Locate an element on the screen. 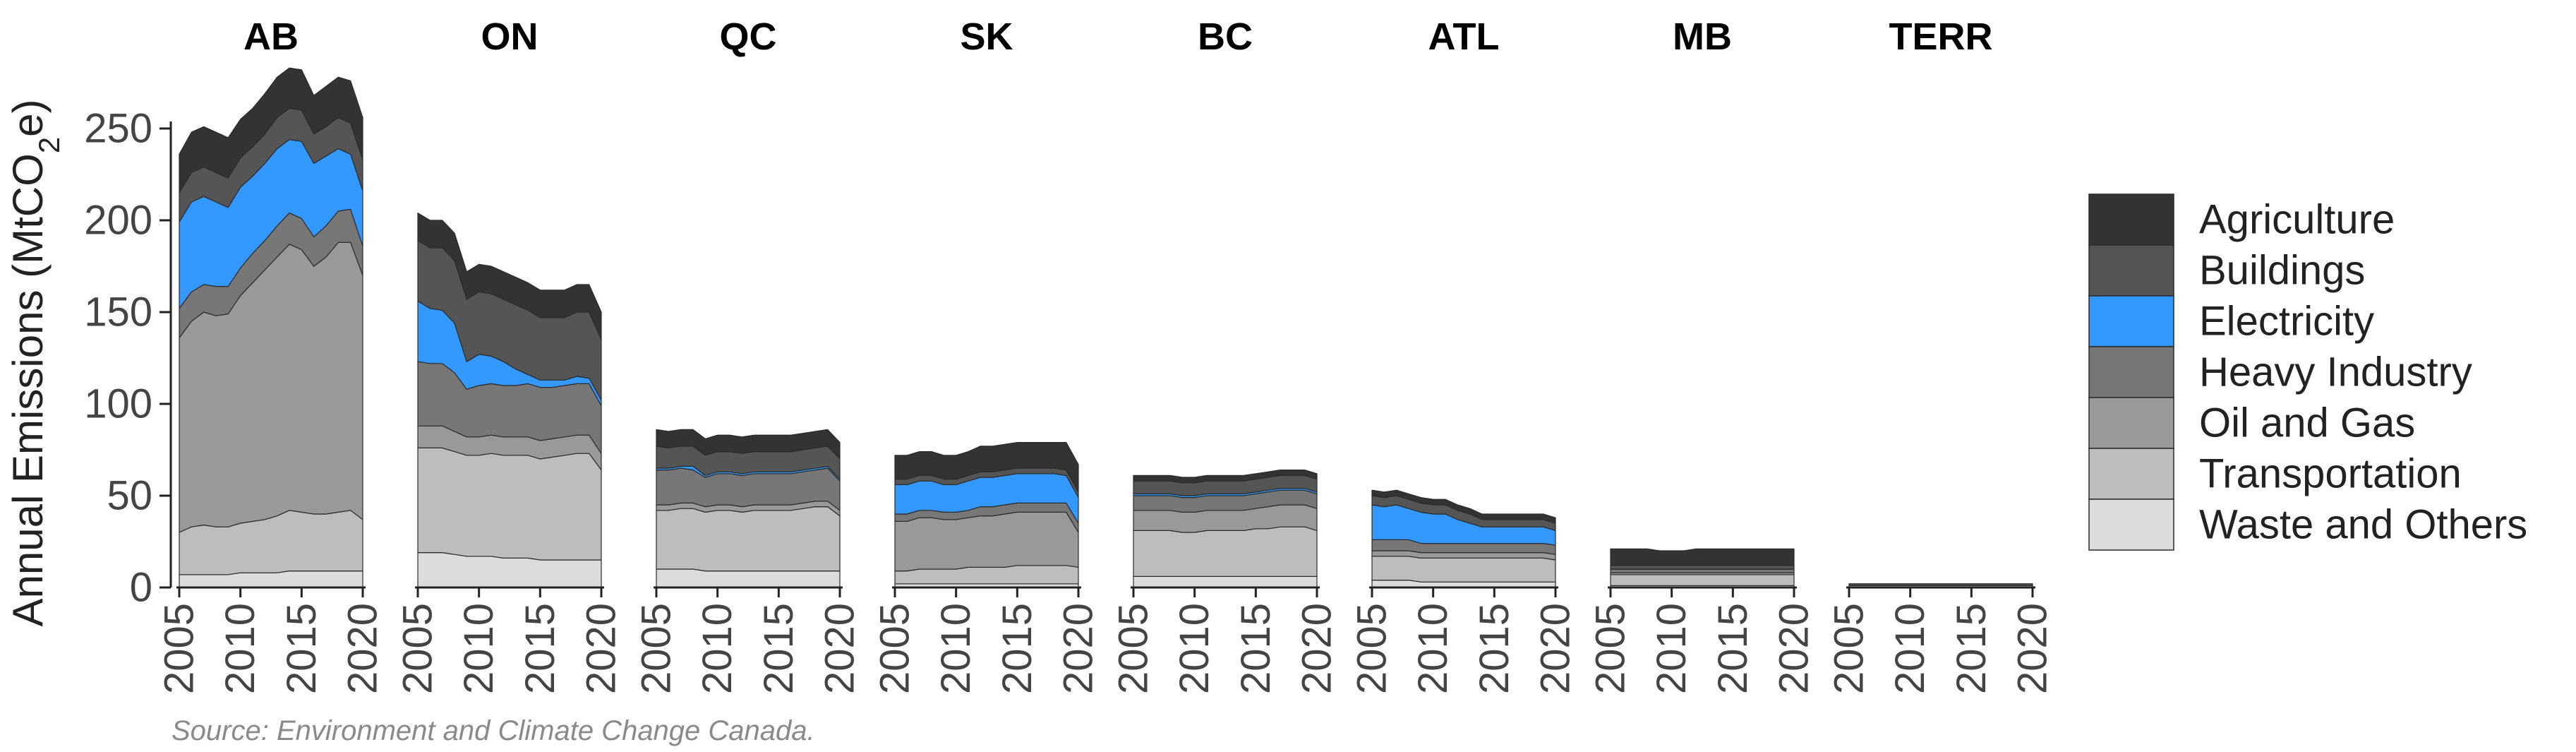 Image resolution: width=2576 pixels, height=752 pixels. y-axis-label-main: Annual Emissions (MtCO is located at coordinates (28, 390).